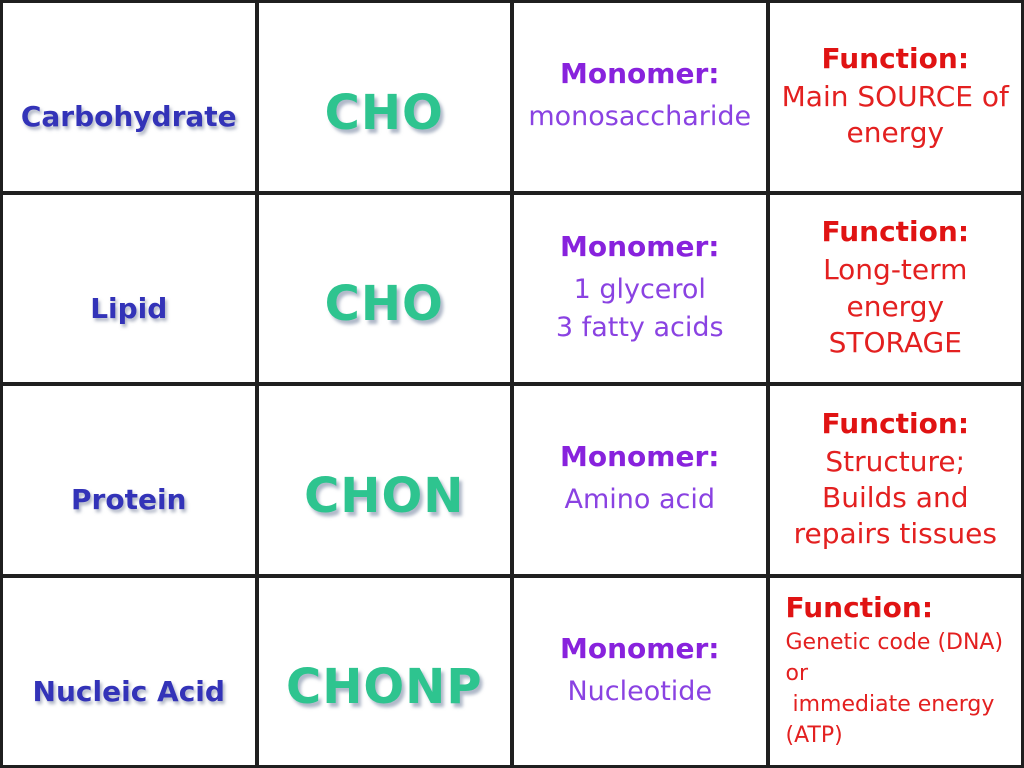 This screenshot has width=1024, height=768. What do you see at coordinates (895, 498) in the screenshot?
I see `function-text-line: Builds and` at bounding box center [895, 498].